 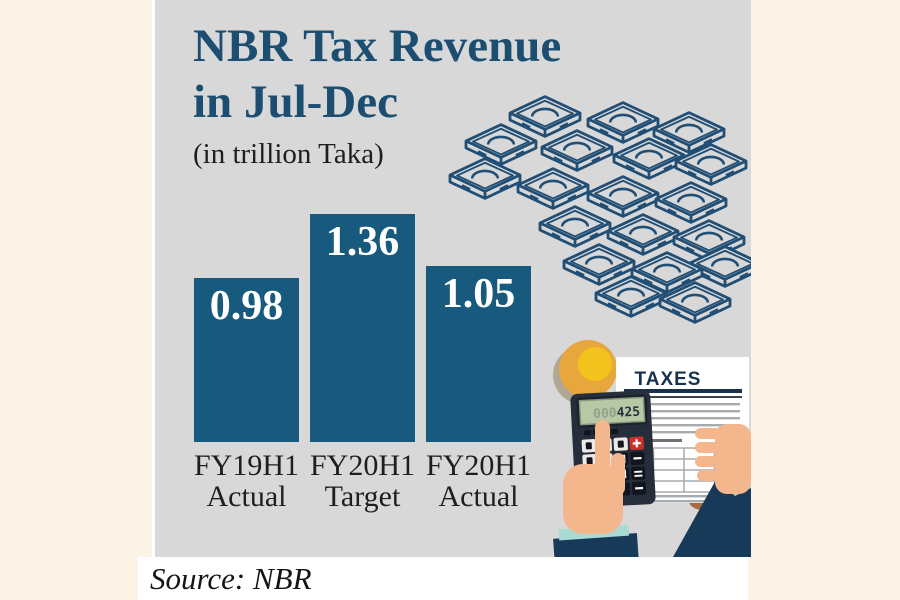 What do you see at coordinates (723, 459) in the screenshot?
I see `right-hand-icon` at bounding box center [723, 459].